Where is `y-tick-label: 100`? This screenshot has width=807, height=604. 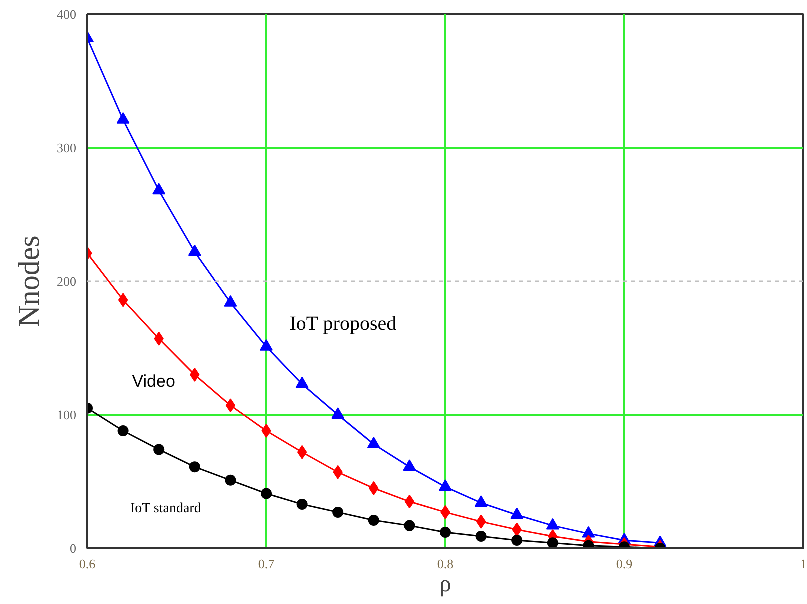 y-tick-label: 100 is located at coordinates (66, 415).